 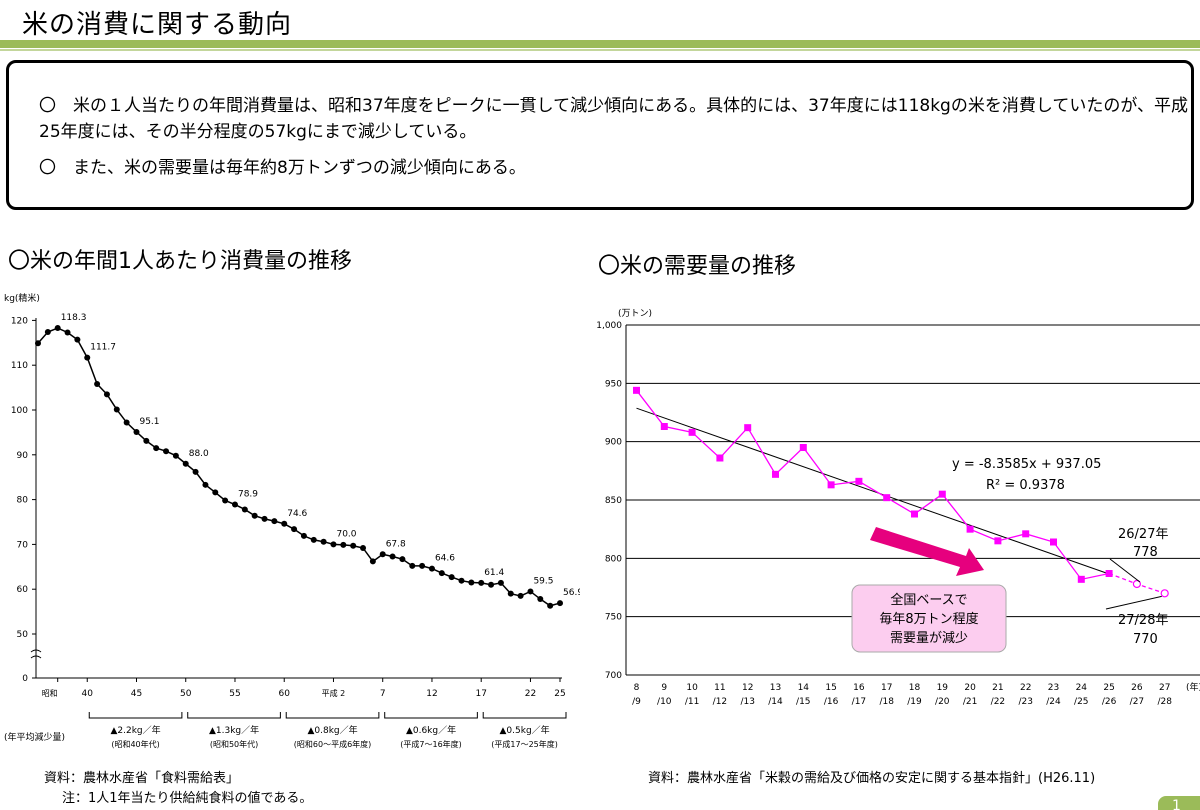 What do you see at coordinates (383, 694) in the screenshot?
I see `left-xtick-label: 7` at bounding box center [383, 694].